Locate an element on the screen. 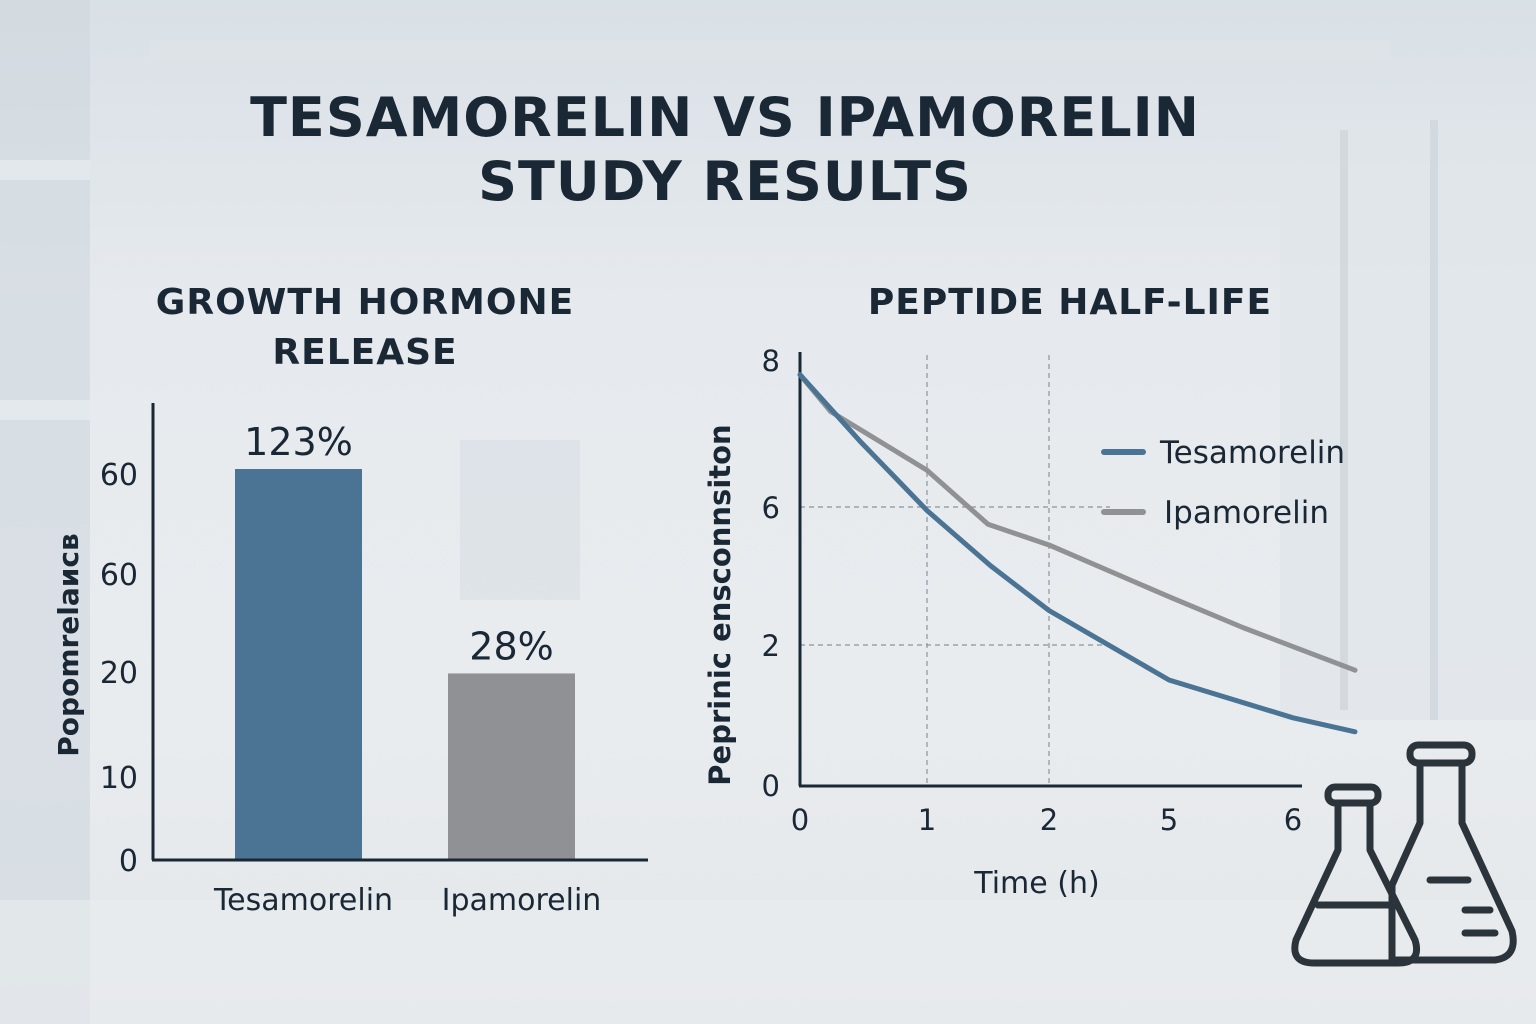 Image resolution: width=1536 pixels, height=1024 pixels. bar-tesamorelin is located at coordinates (298, 664).